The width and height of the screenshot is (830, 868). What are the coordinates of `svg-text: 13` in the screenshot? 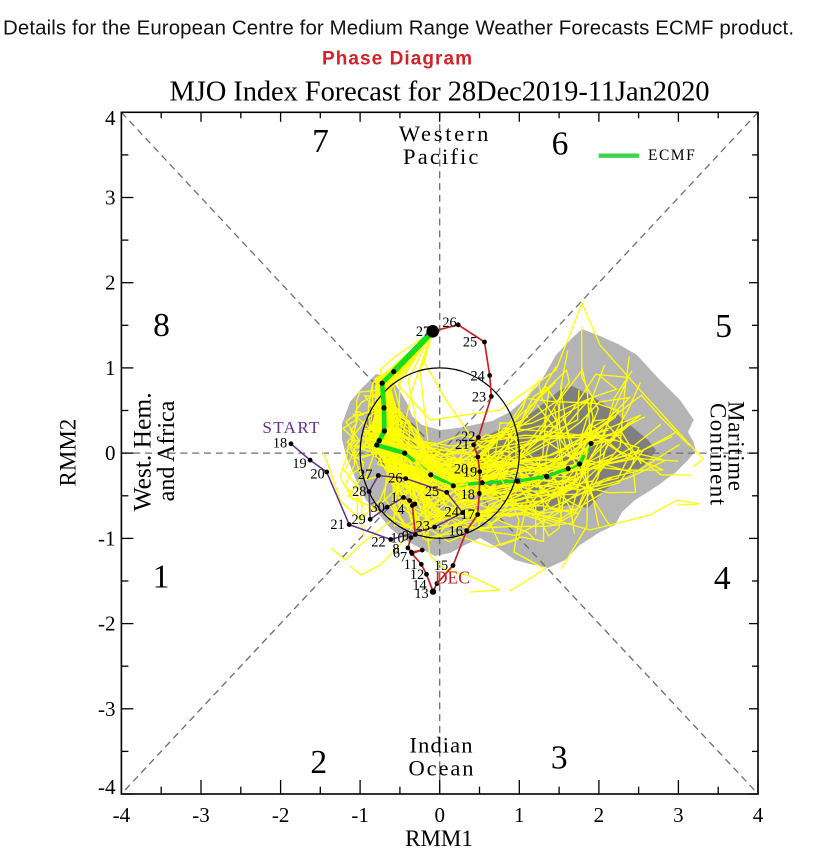 It's located at (421, 594).